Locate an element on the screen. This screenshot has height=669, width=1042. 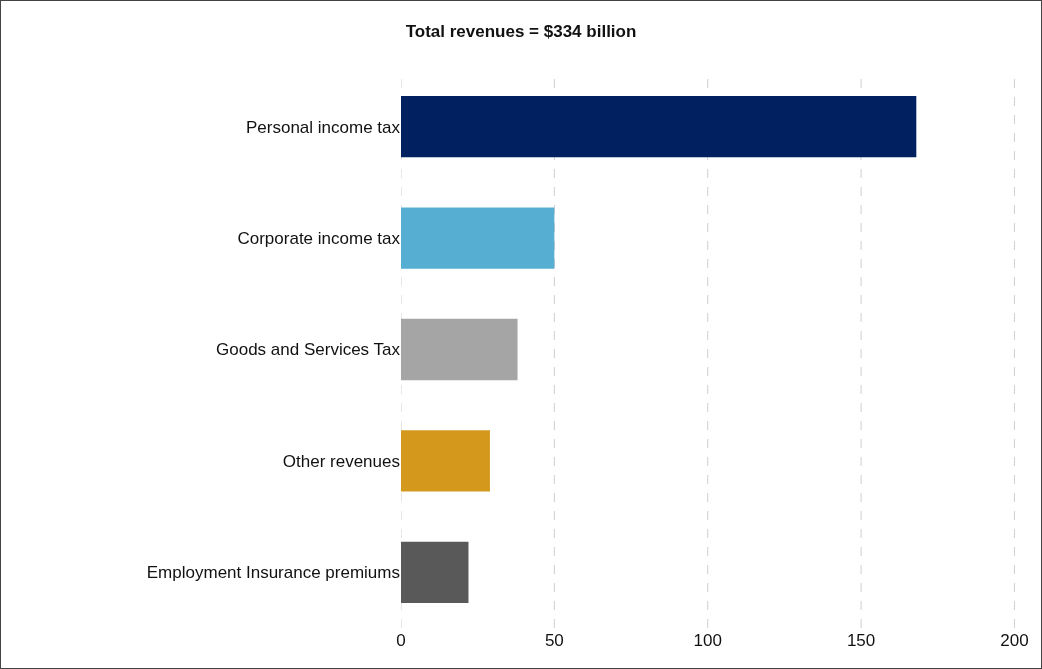
x-tick-label: 100 is located at coordinates (707, 640).